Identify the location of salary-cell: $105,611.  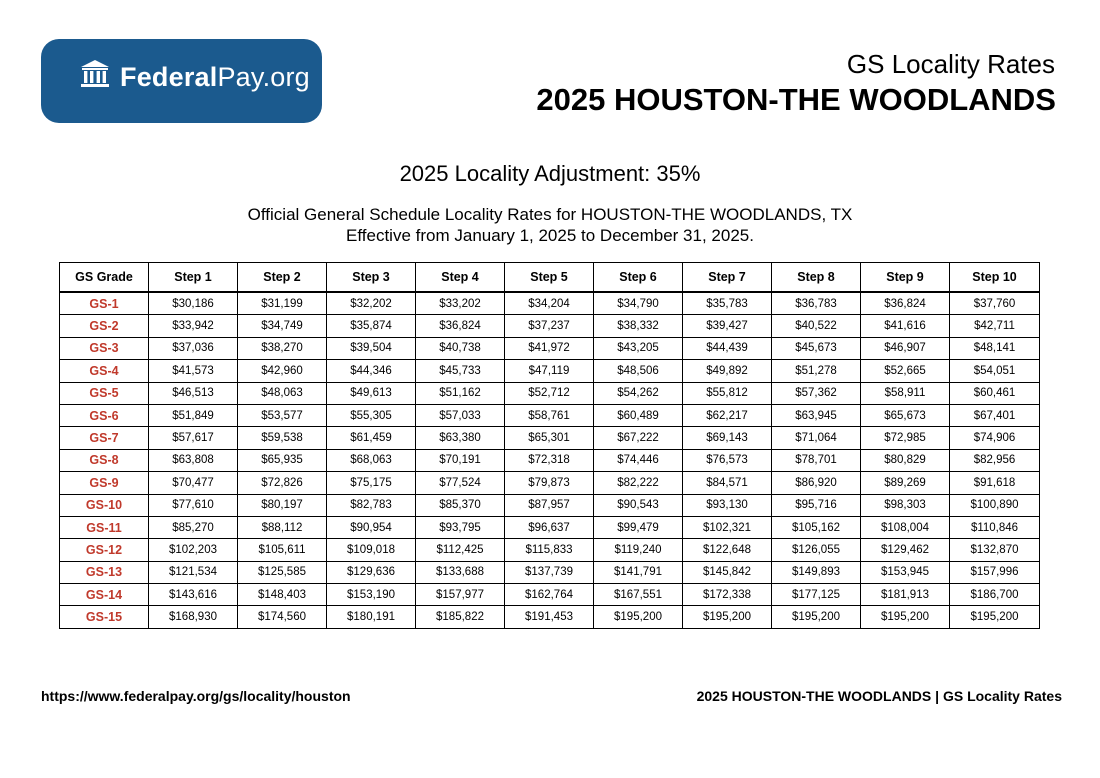
(282, 550).